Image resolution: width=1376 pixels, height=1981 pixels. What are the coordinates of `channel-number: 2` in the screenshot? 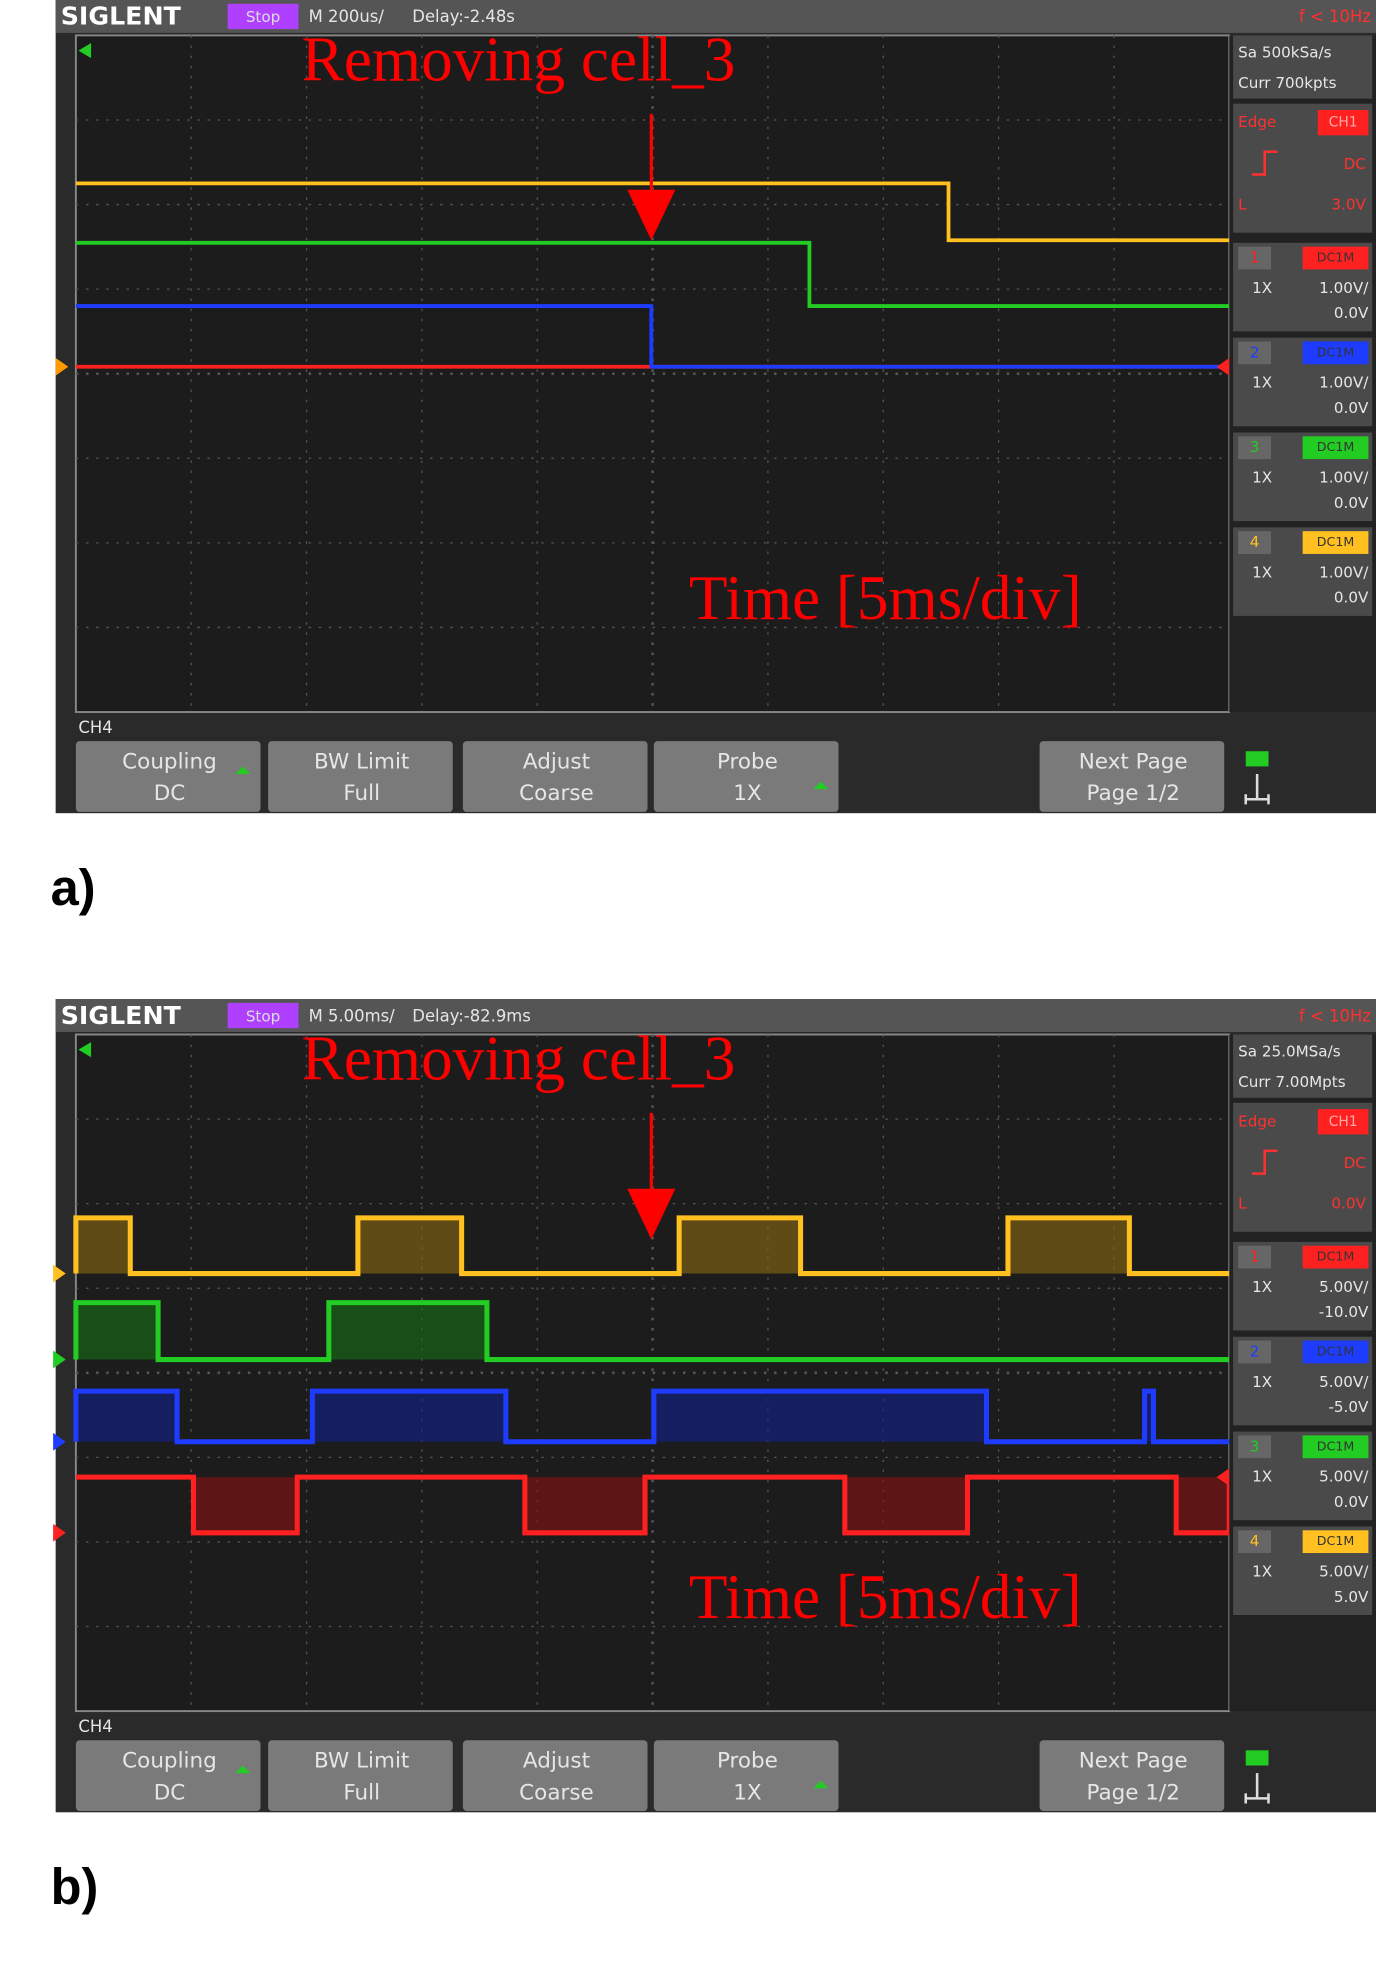 It's located at (1255, 352).